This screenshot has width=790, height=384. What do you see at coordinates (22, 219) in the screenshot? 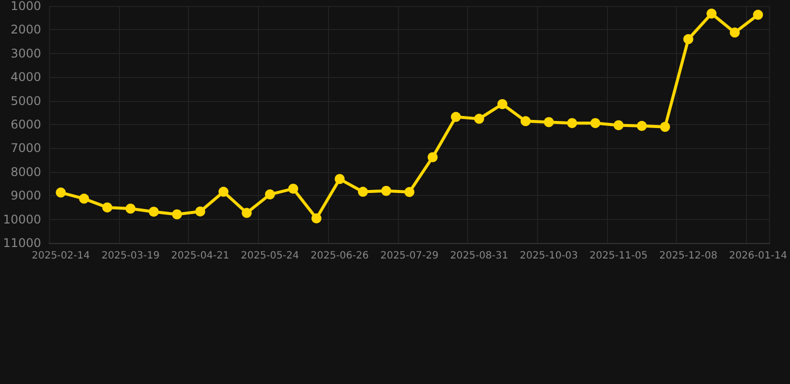
I see `y-tick-label: 10000` at bounding box center [22, 219].